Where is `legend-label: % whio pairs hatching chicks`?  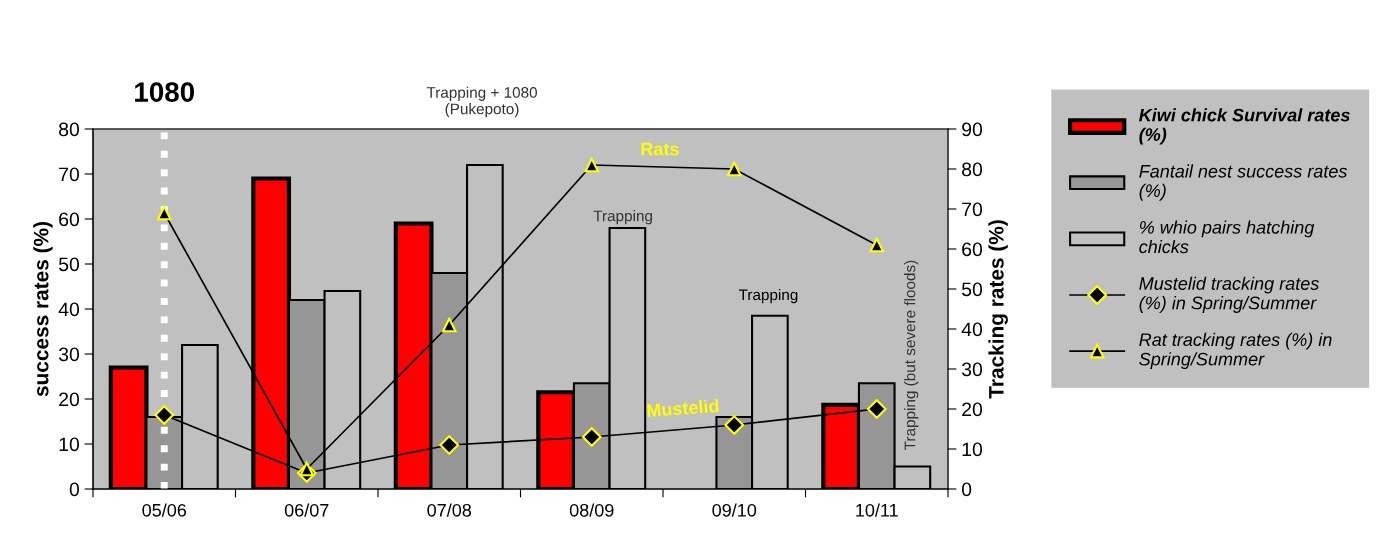 legend-label: % whio pairs hatching chicks is located at coordinates (1227, 237).